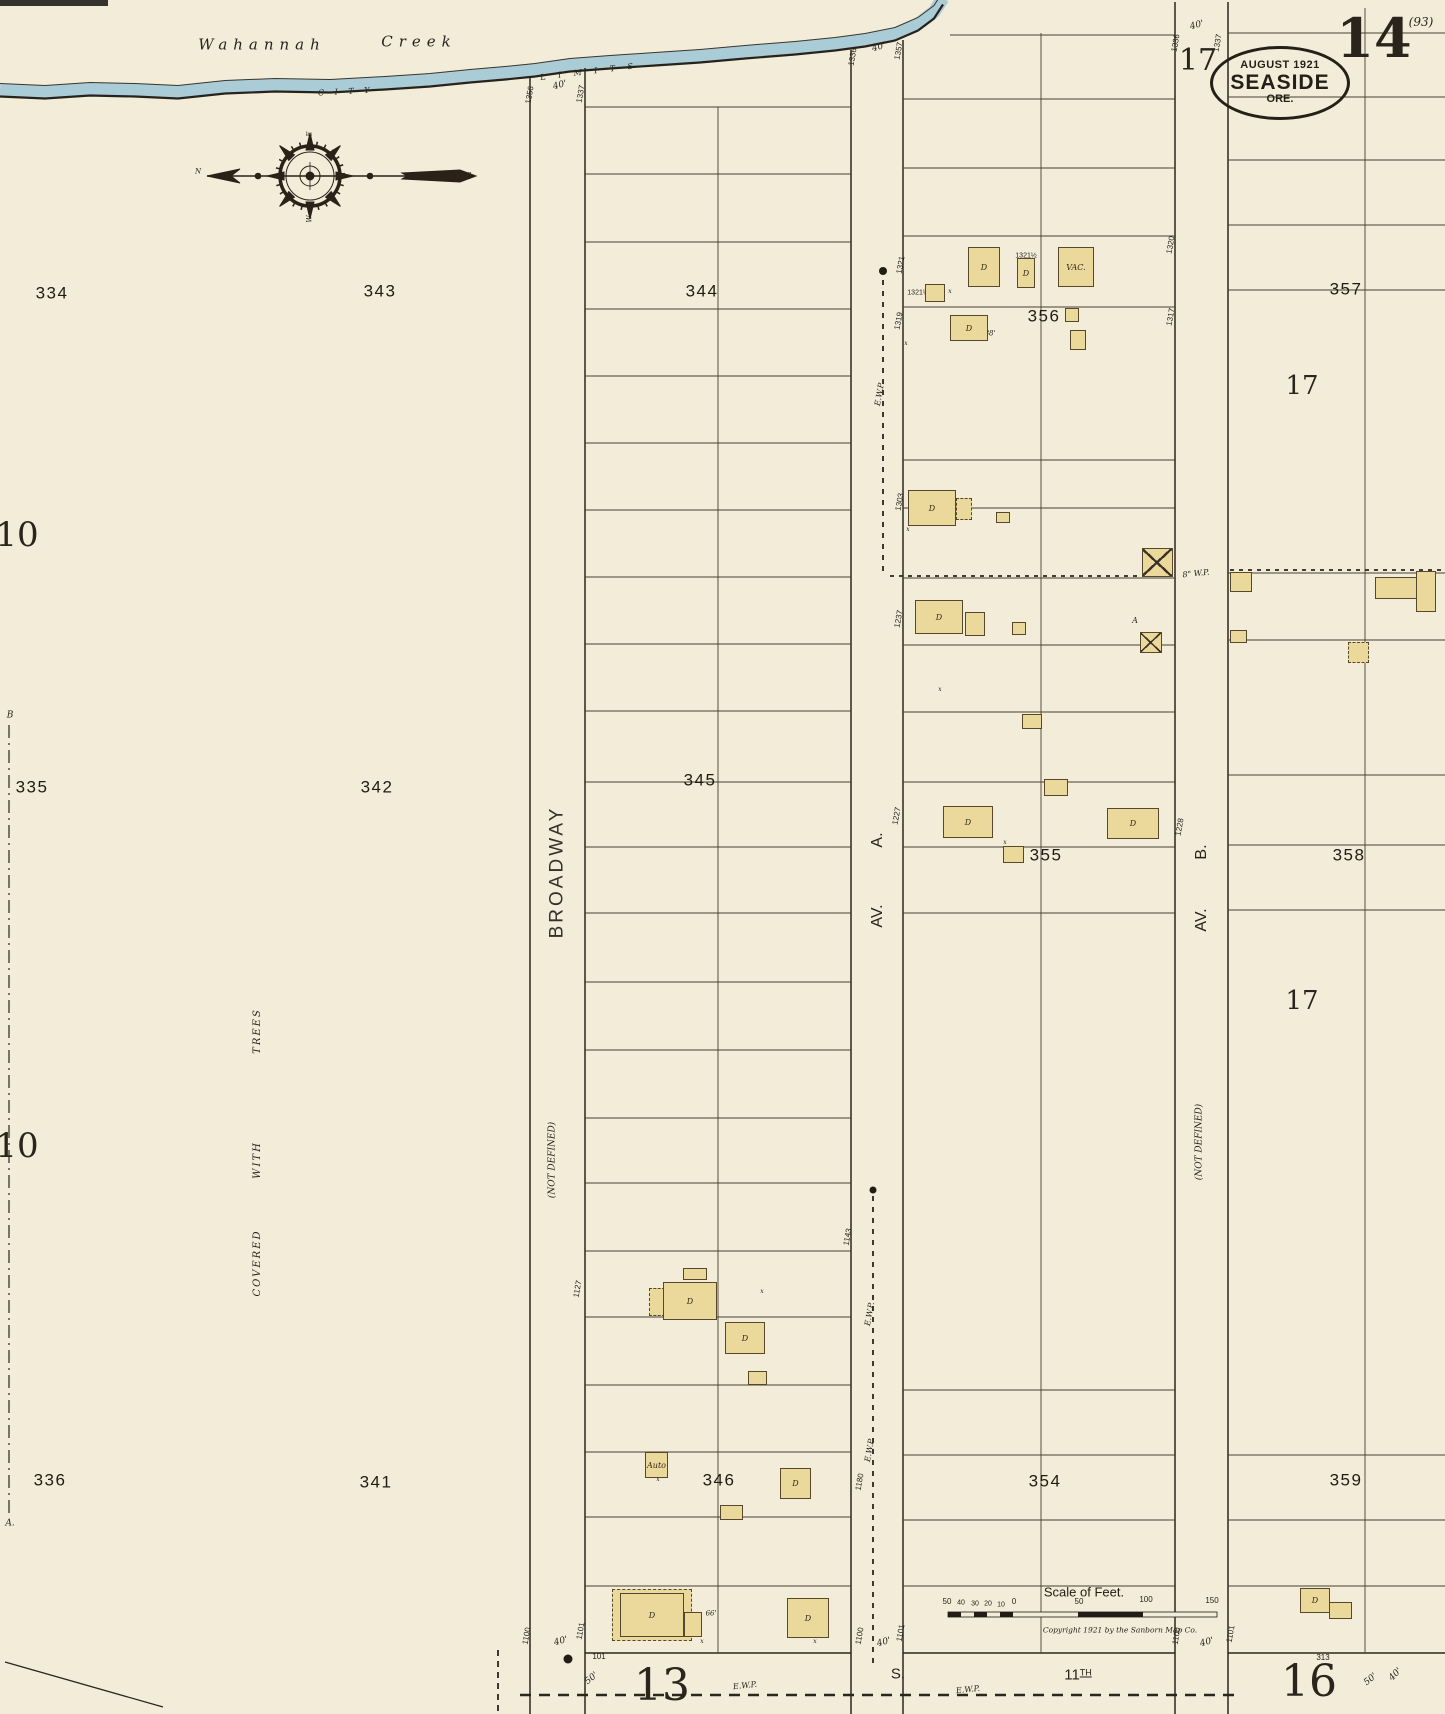 The width and height of the screenshot is (1445, 1714). I want to click on map-text: N, so click(198, 171).